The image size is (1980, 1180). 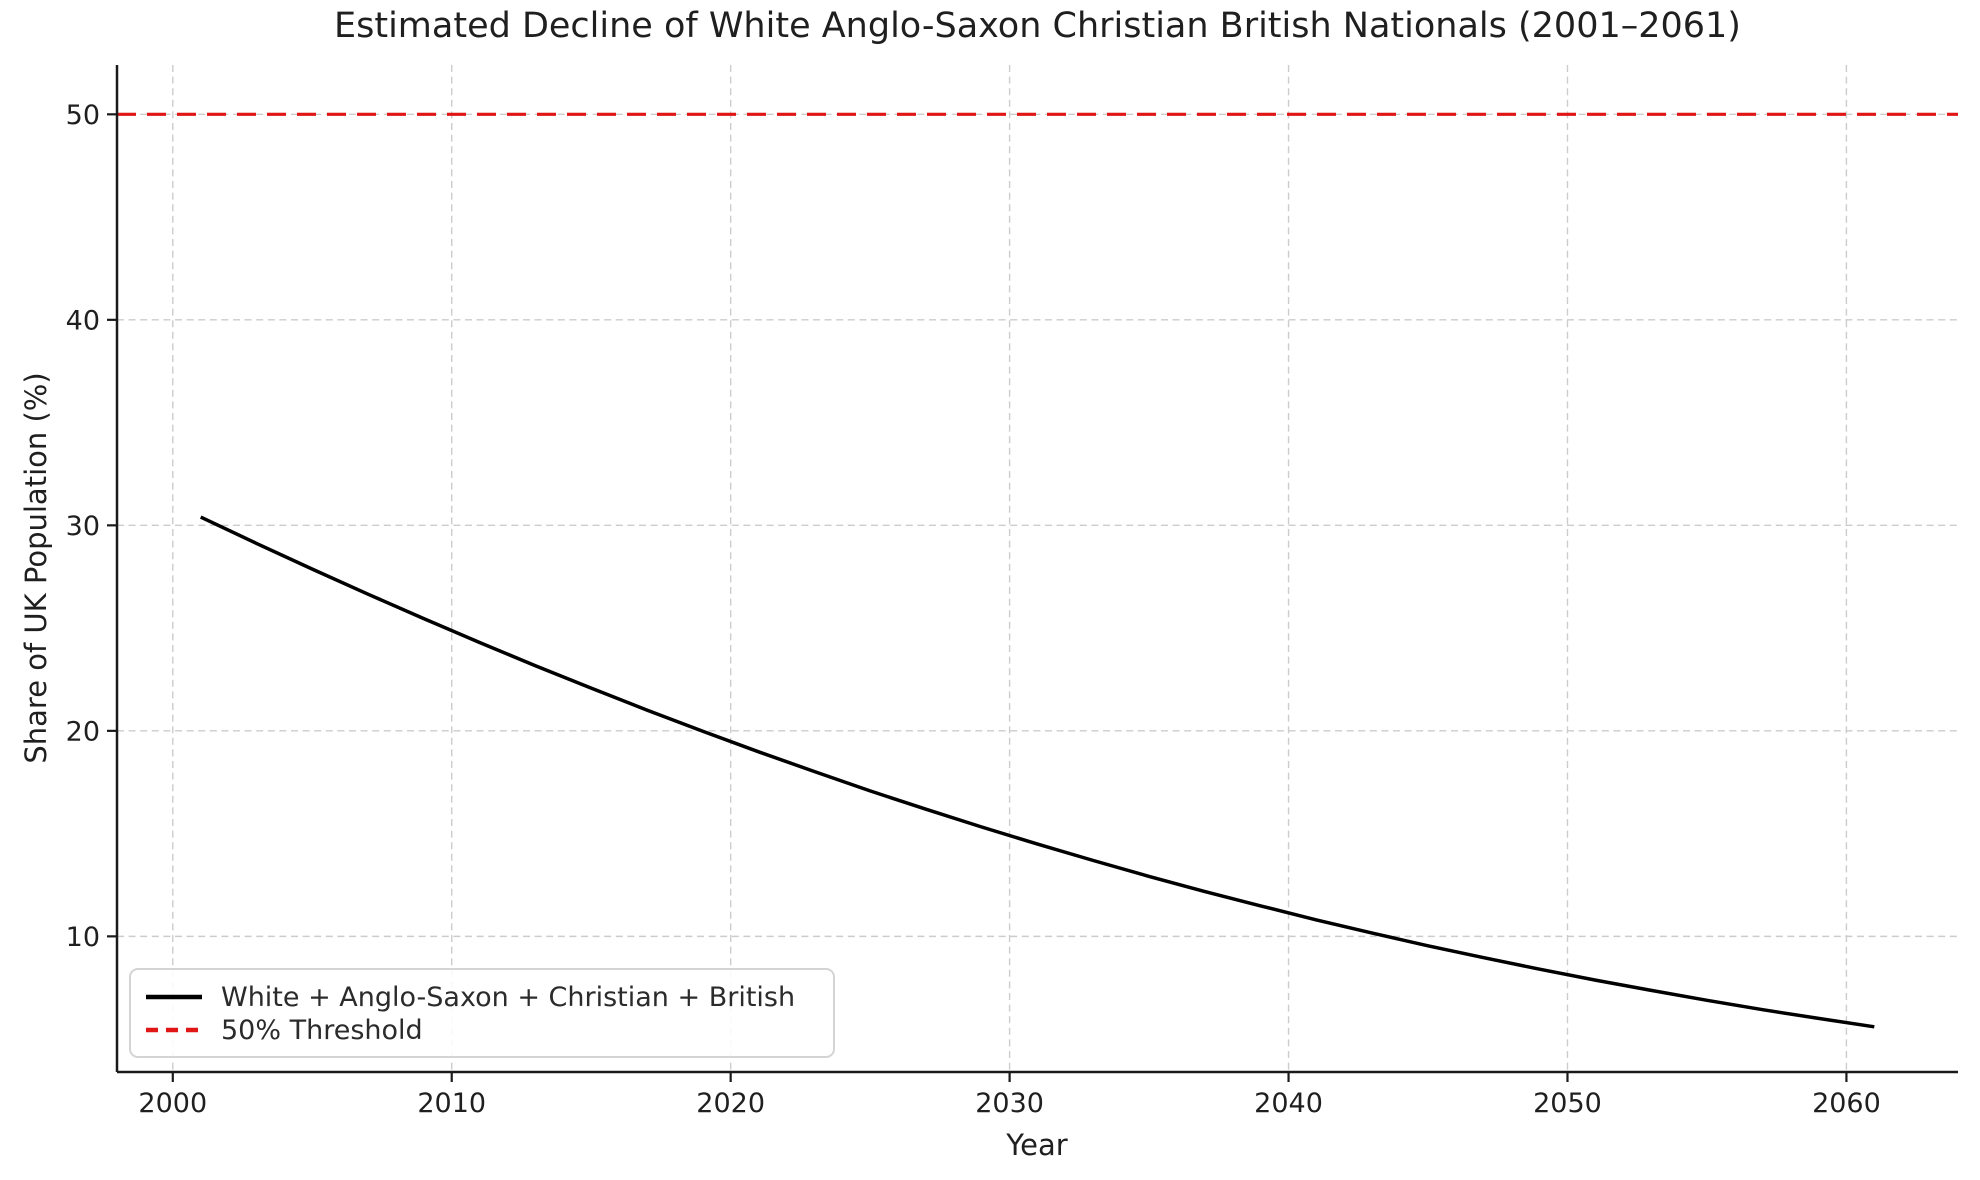 I want to click on y-tick-label: 40, so click(x=83, y=320).